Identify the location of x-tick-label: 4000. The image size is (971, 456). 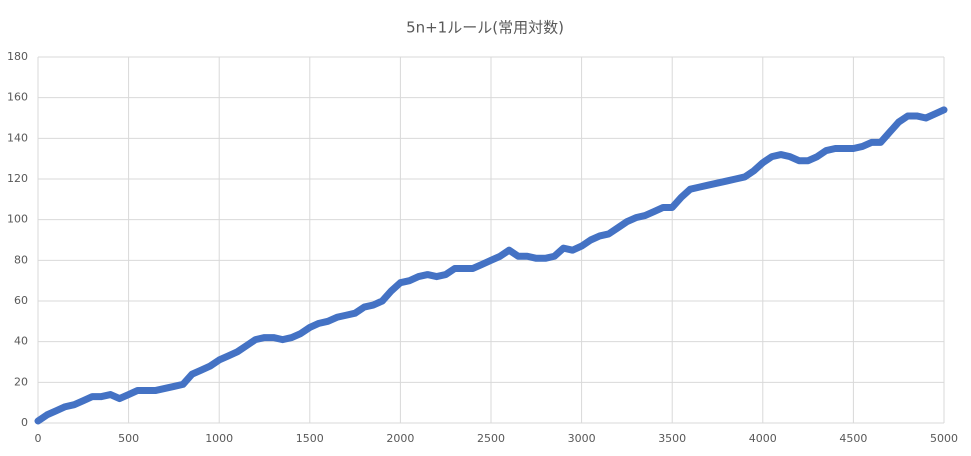
(763, 438).